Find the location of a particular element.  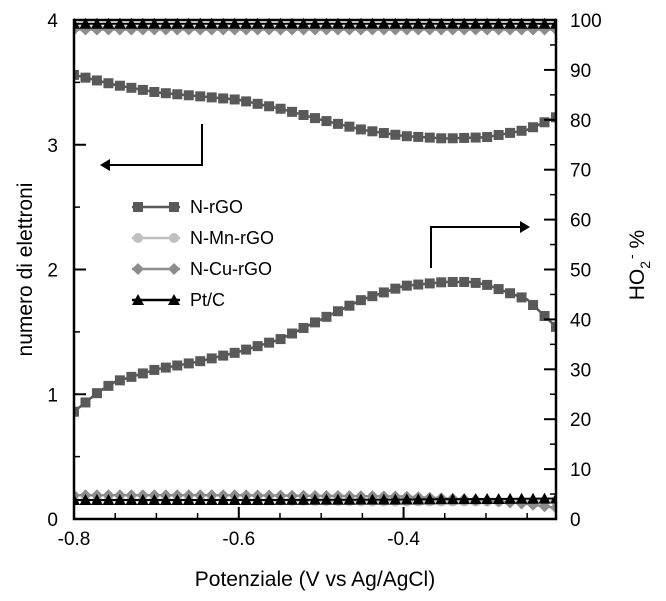

y-axis-right-title: HO2 - % is located at coordinates (638, 265).